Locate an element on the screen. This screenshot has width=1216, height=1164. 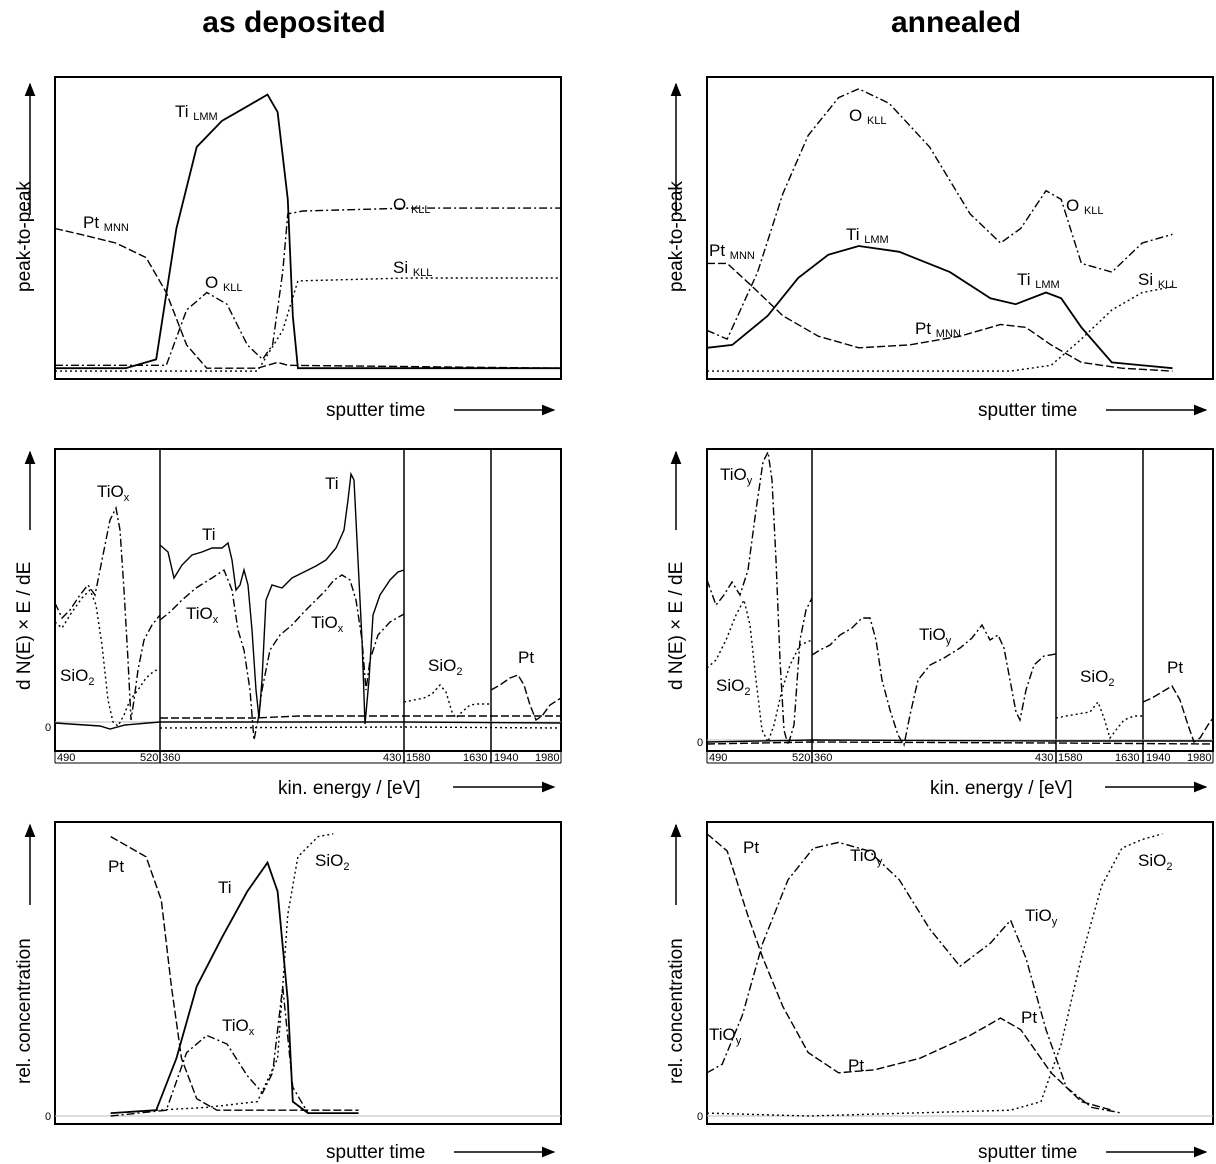
series-line-ti-lmm is located at coordinates (939, 307).